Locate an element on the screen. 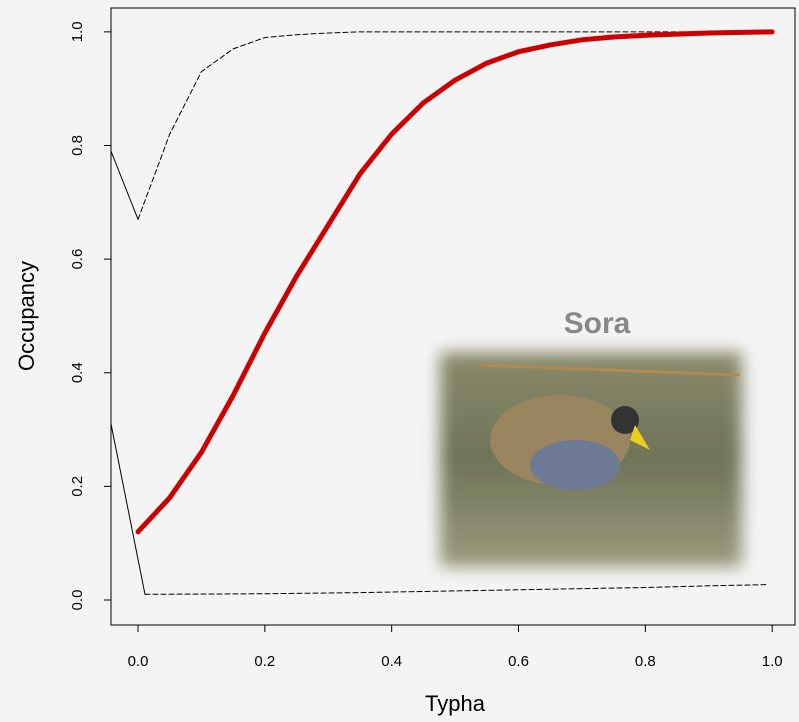 Image resolution: width=799 pixels, height=722 pixels. y-tick-label: 0.0 is located at coordinates (77, 600).